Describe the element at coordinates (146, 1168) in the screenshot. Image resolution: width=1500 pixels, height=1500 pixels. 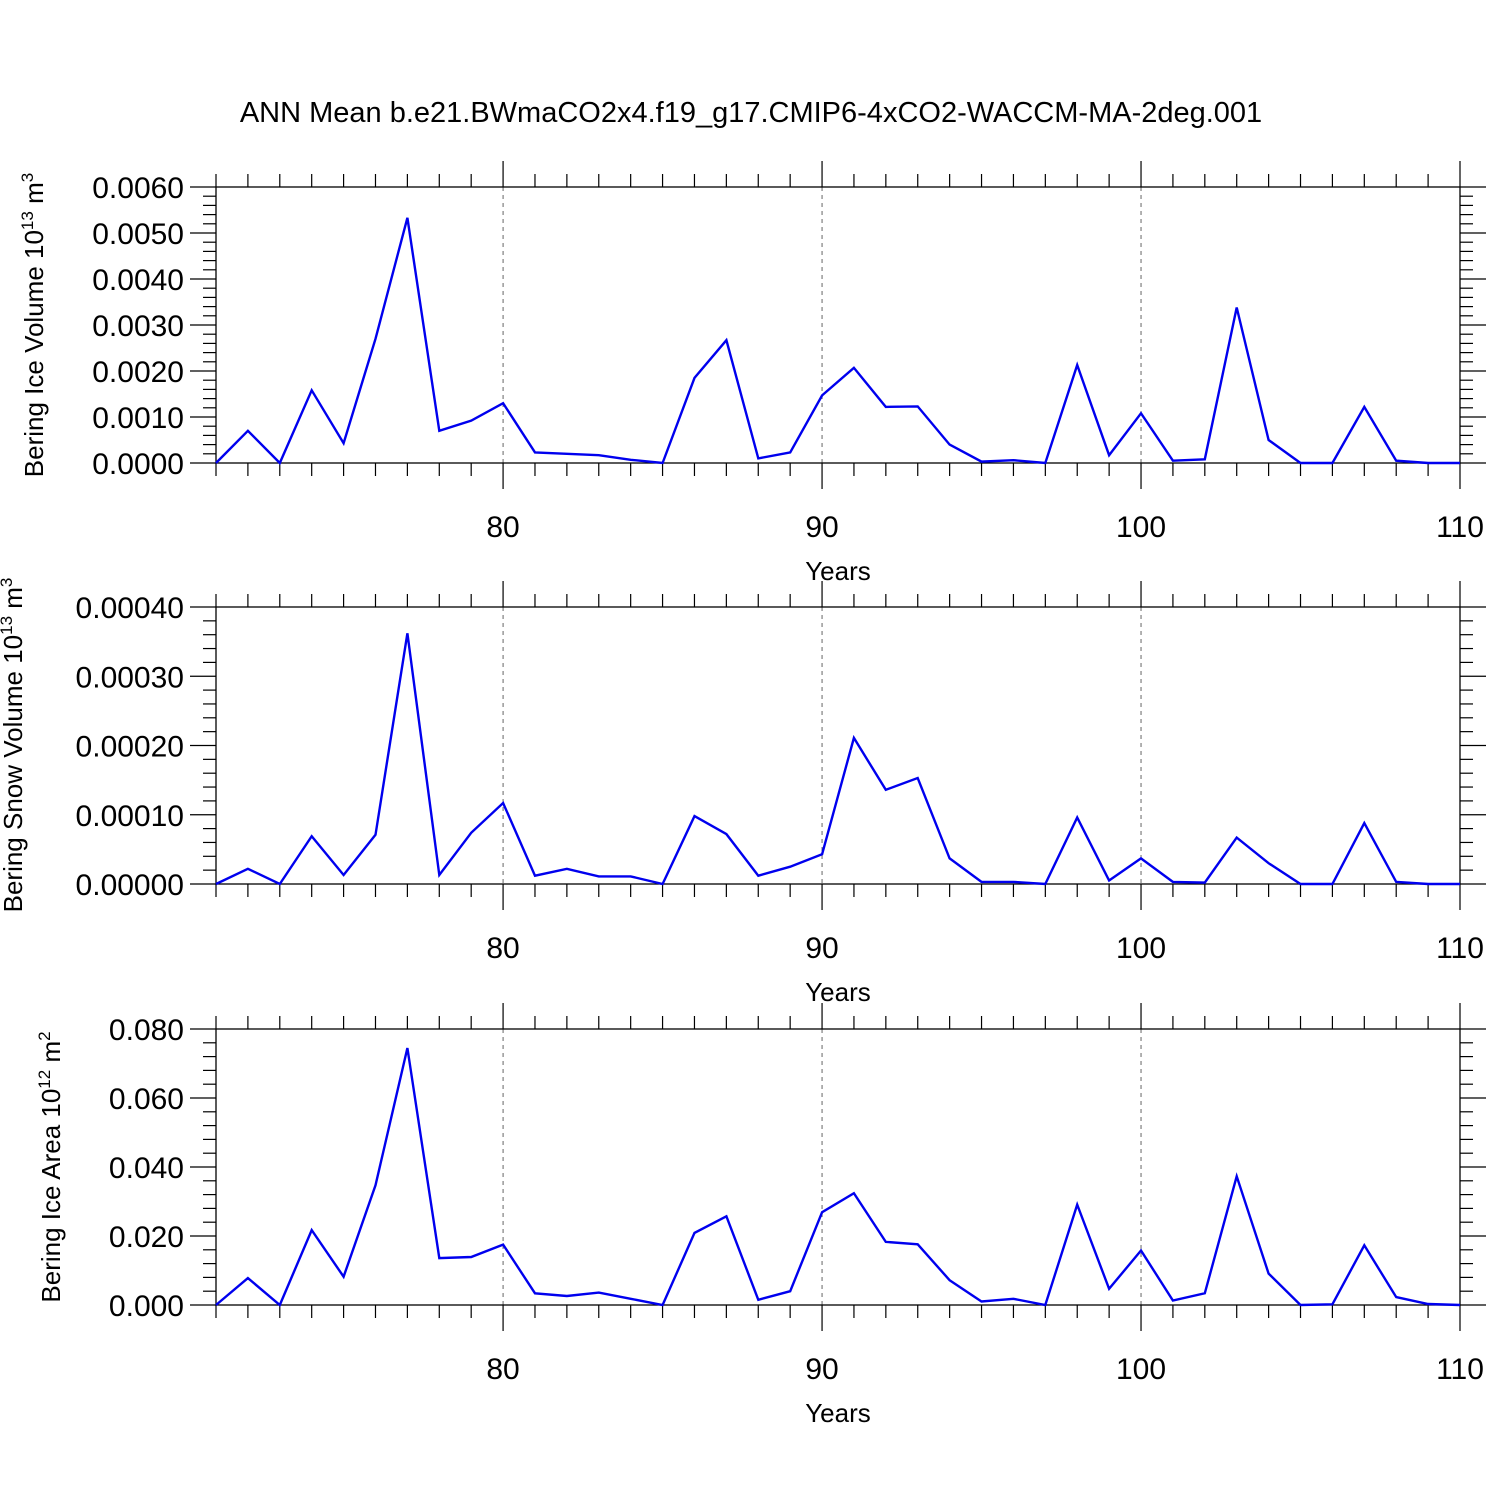
I see `y-tick-label: 0.040` at that location.